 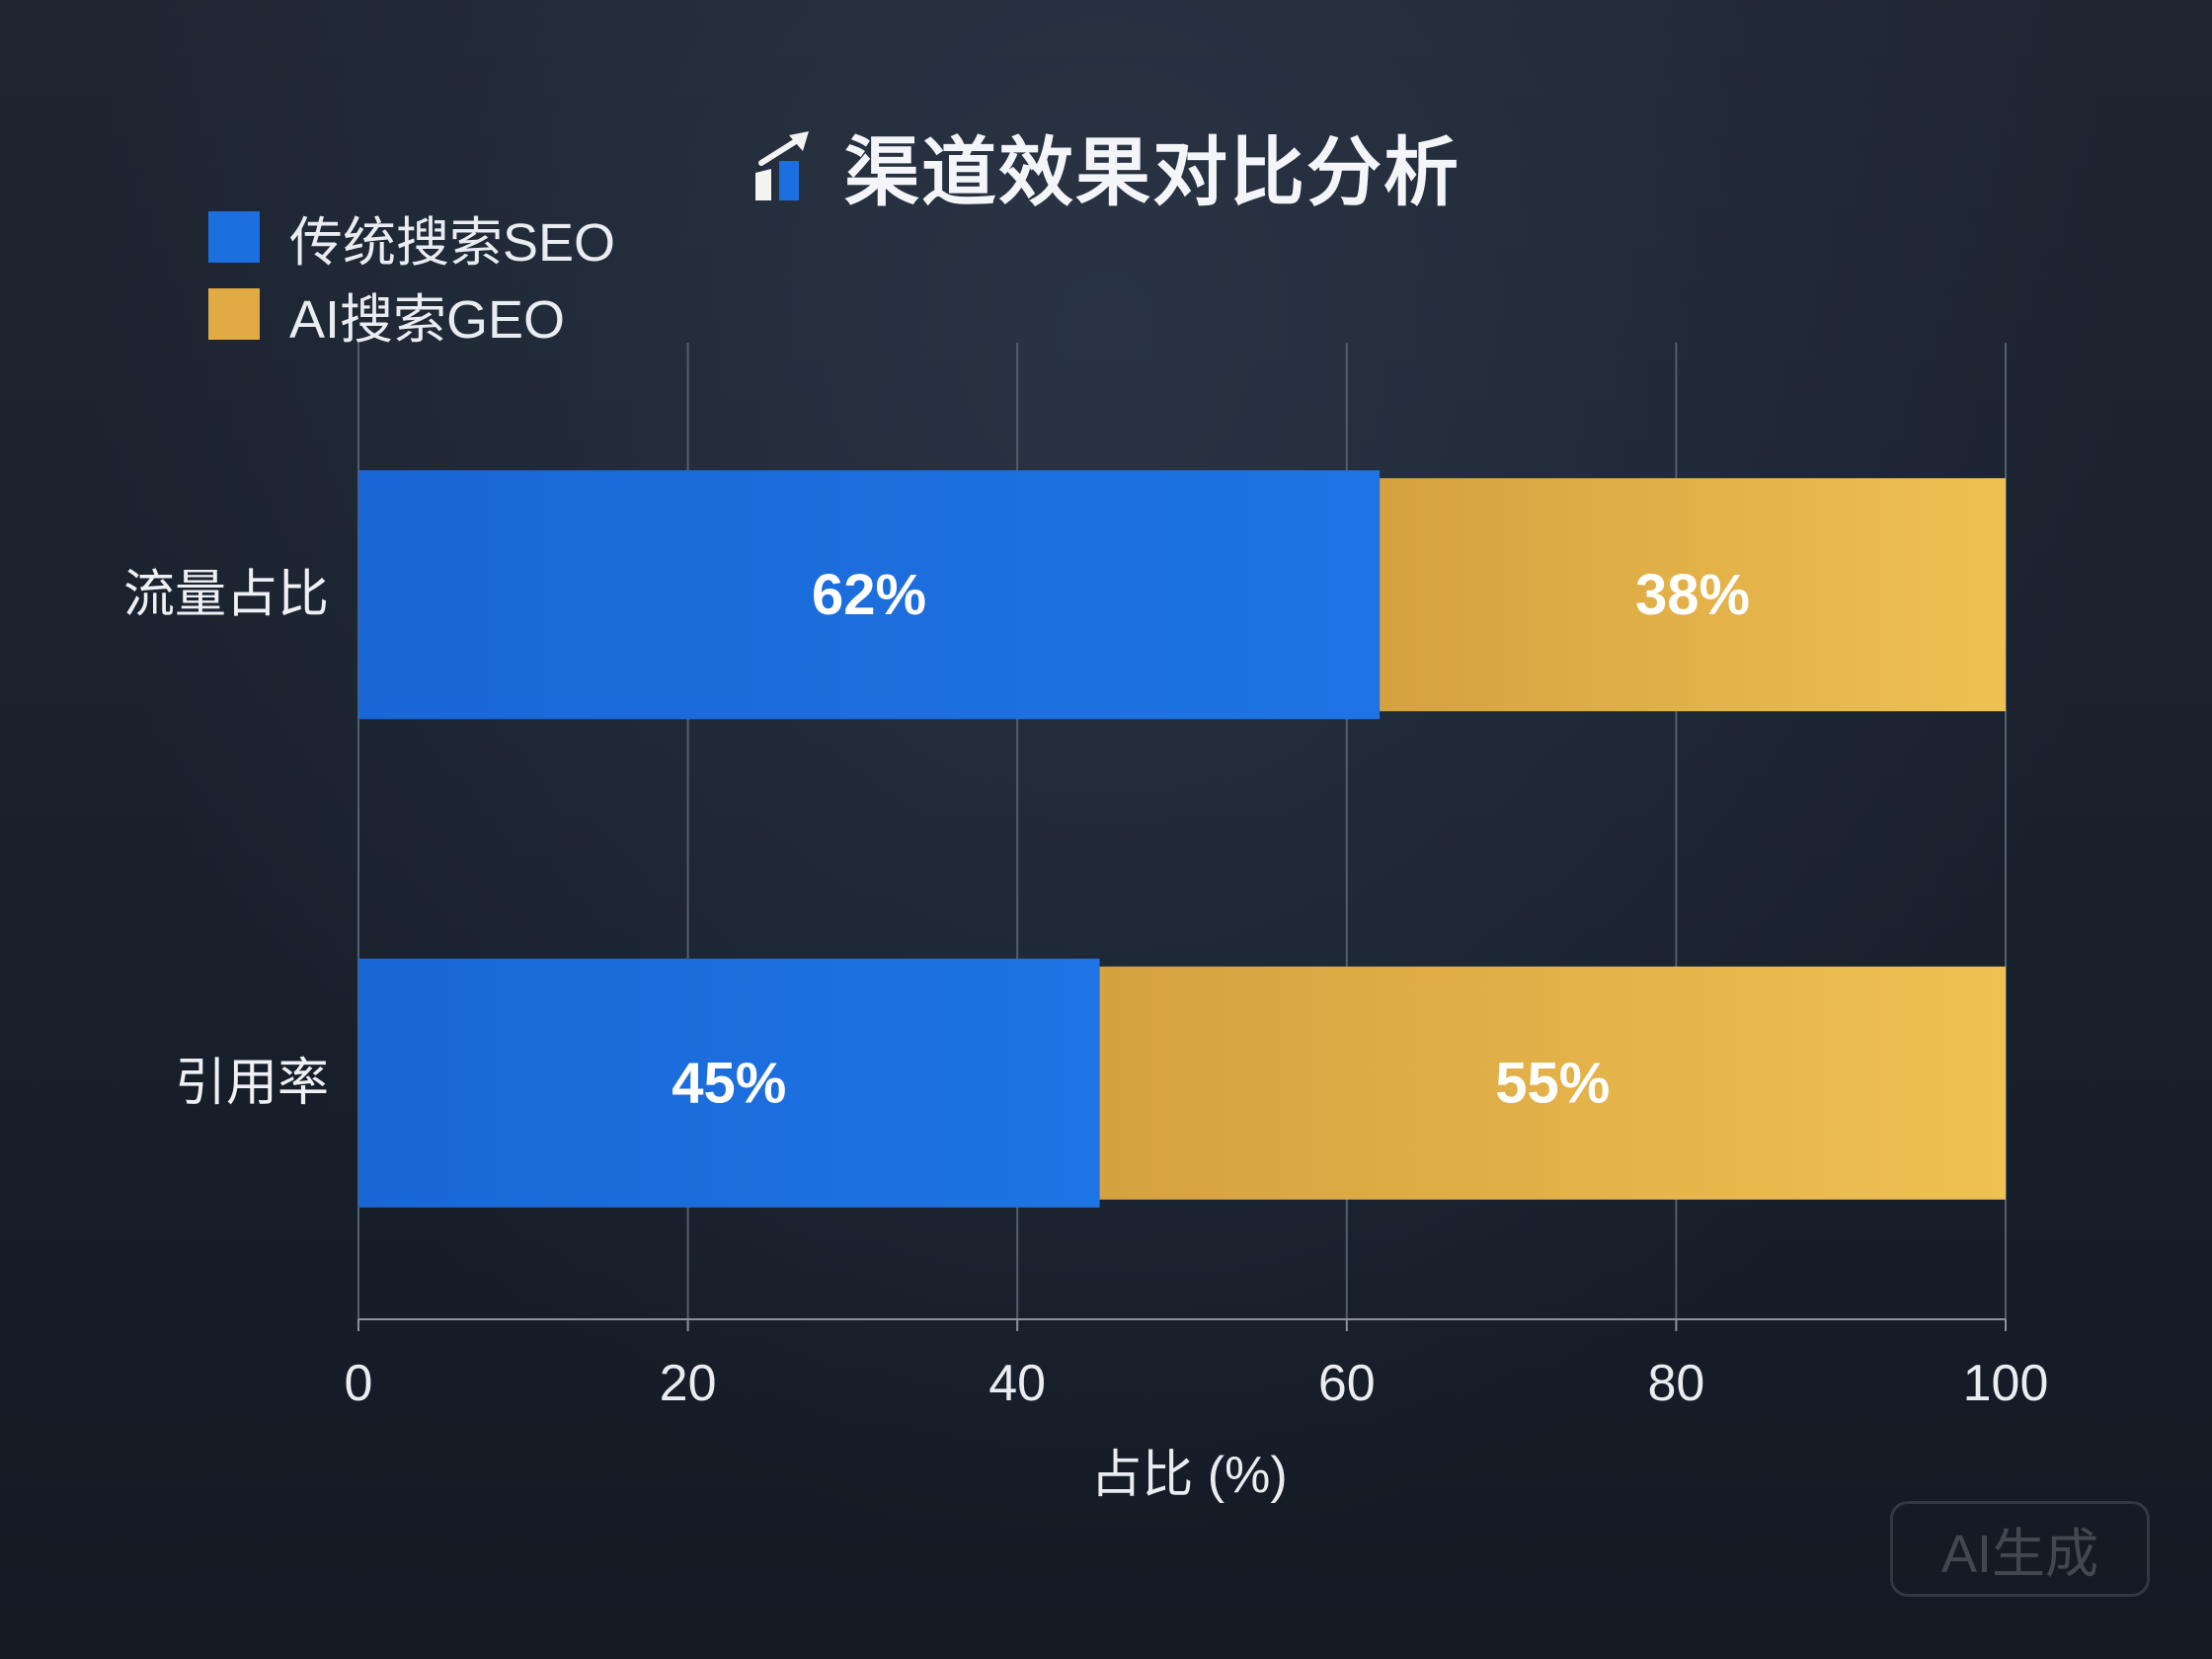 I want to click on chart-title: 渠道效果对比分析, so click(x=1153, y=173).